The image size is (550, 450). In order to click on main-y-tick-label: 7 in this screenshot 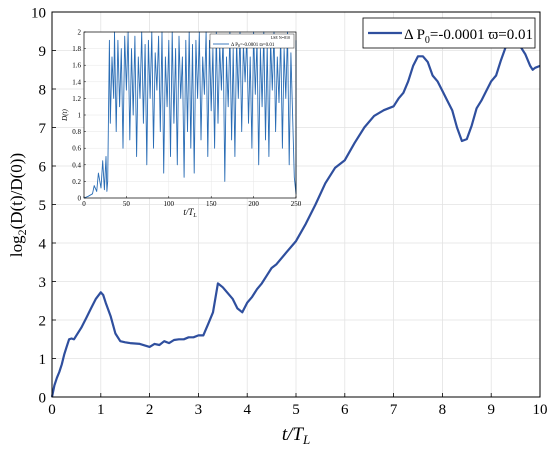, I will do `click(43, 129)`.